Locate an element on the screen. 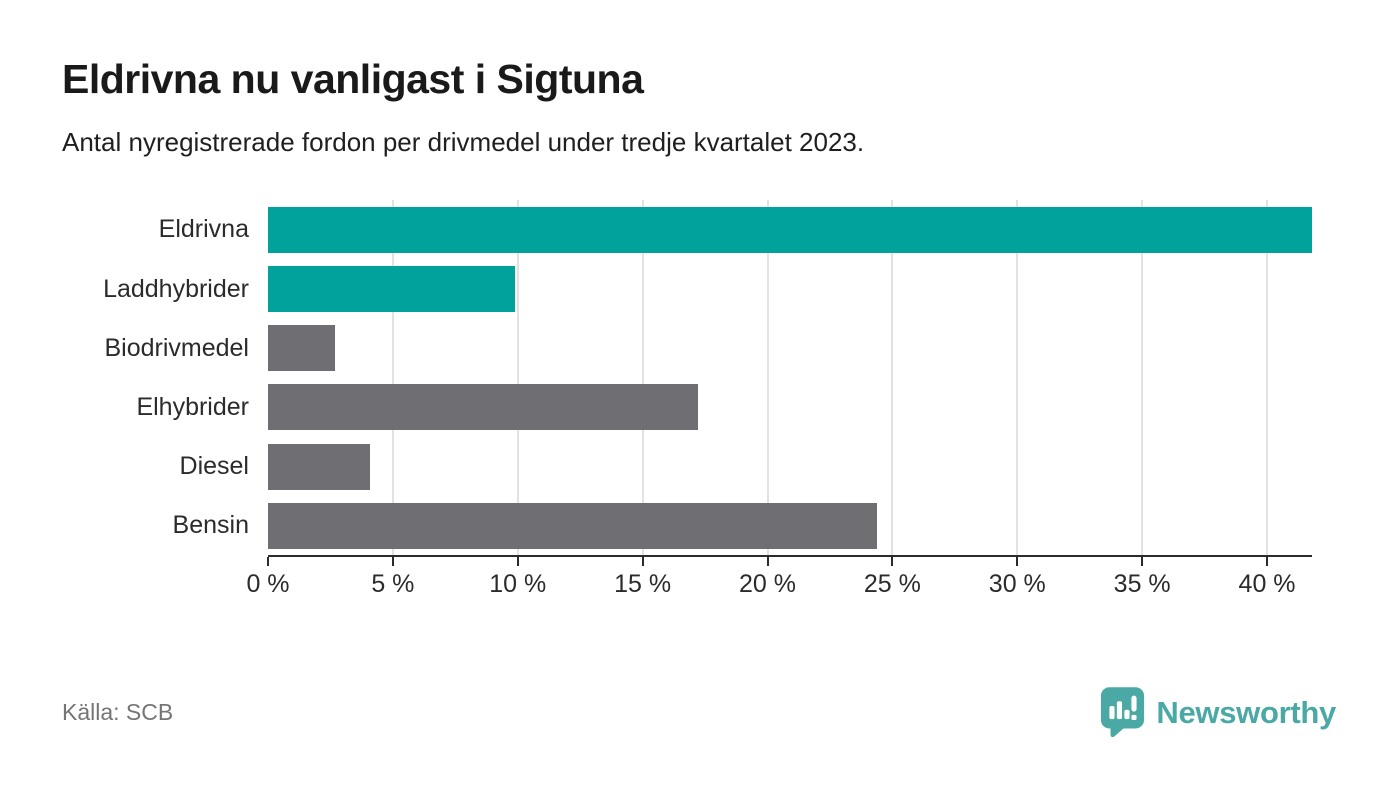  bar-eldrivna is located at coordinates (790, 229).